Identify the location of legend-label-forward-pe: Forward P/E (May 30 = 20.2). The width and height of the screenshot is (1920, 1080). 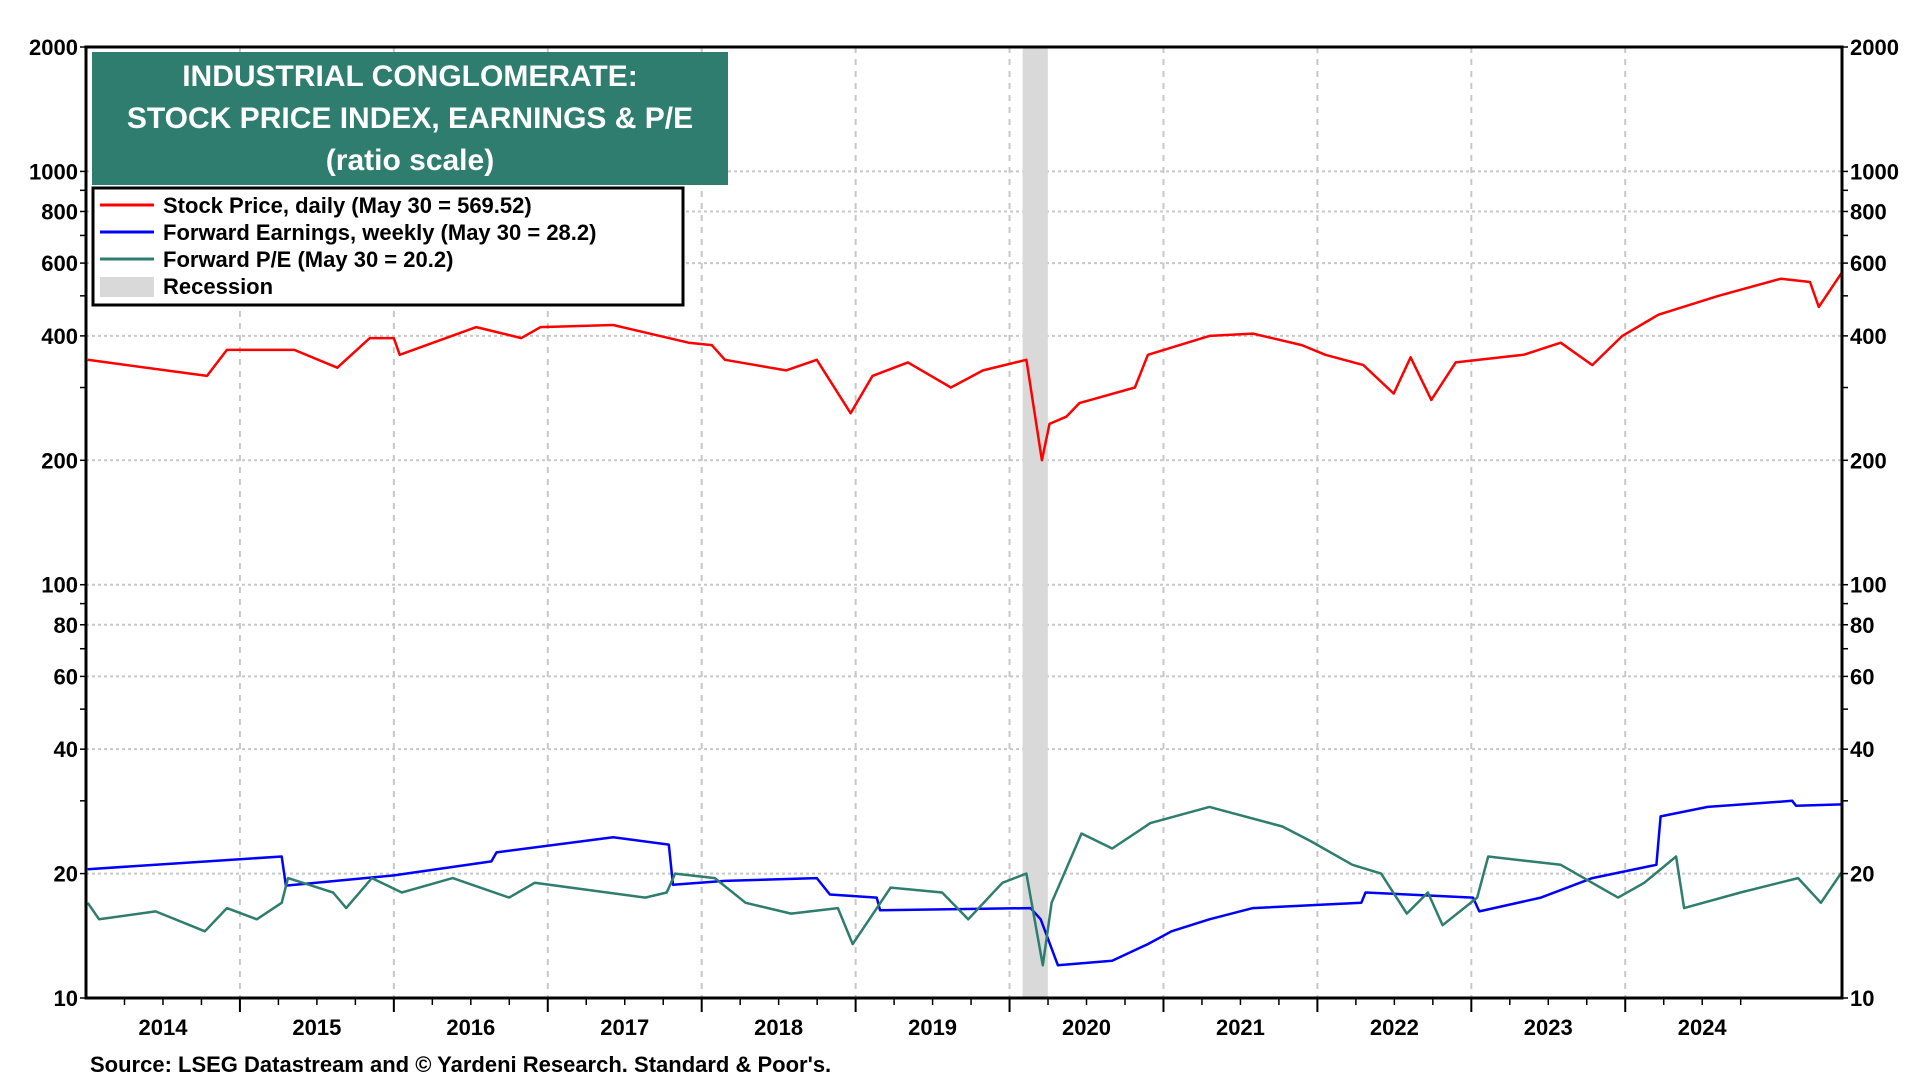
(308, 259).